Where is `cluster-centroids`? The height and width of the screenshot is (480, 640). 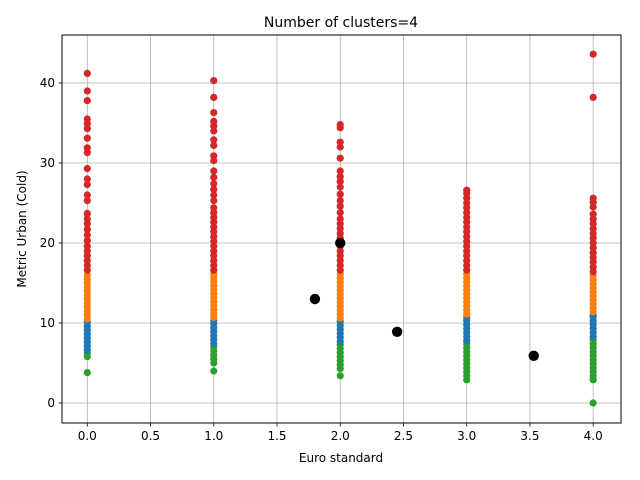 cluster-centroids is located at coordinates (424, 299).